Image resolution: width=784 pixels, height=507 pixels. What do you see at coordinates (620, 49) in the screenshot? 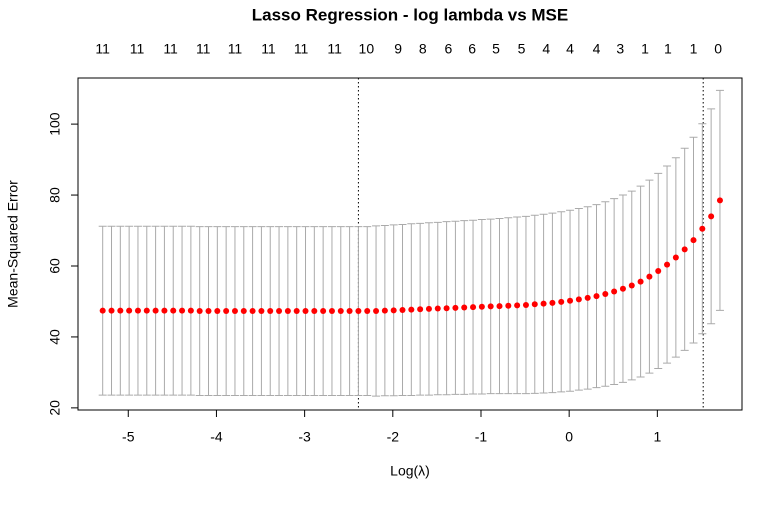
I see `top-tick-label: 3` at bounding box center [620, 49].